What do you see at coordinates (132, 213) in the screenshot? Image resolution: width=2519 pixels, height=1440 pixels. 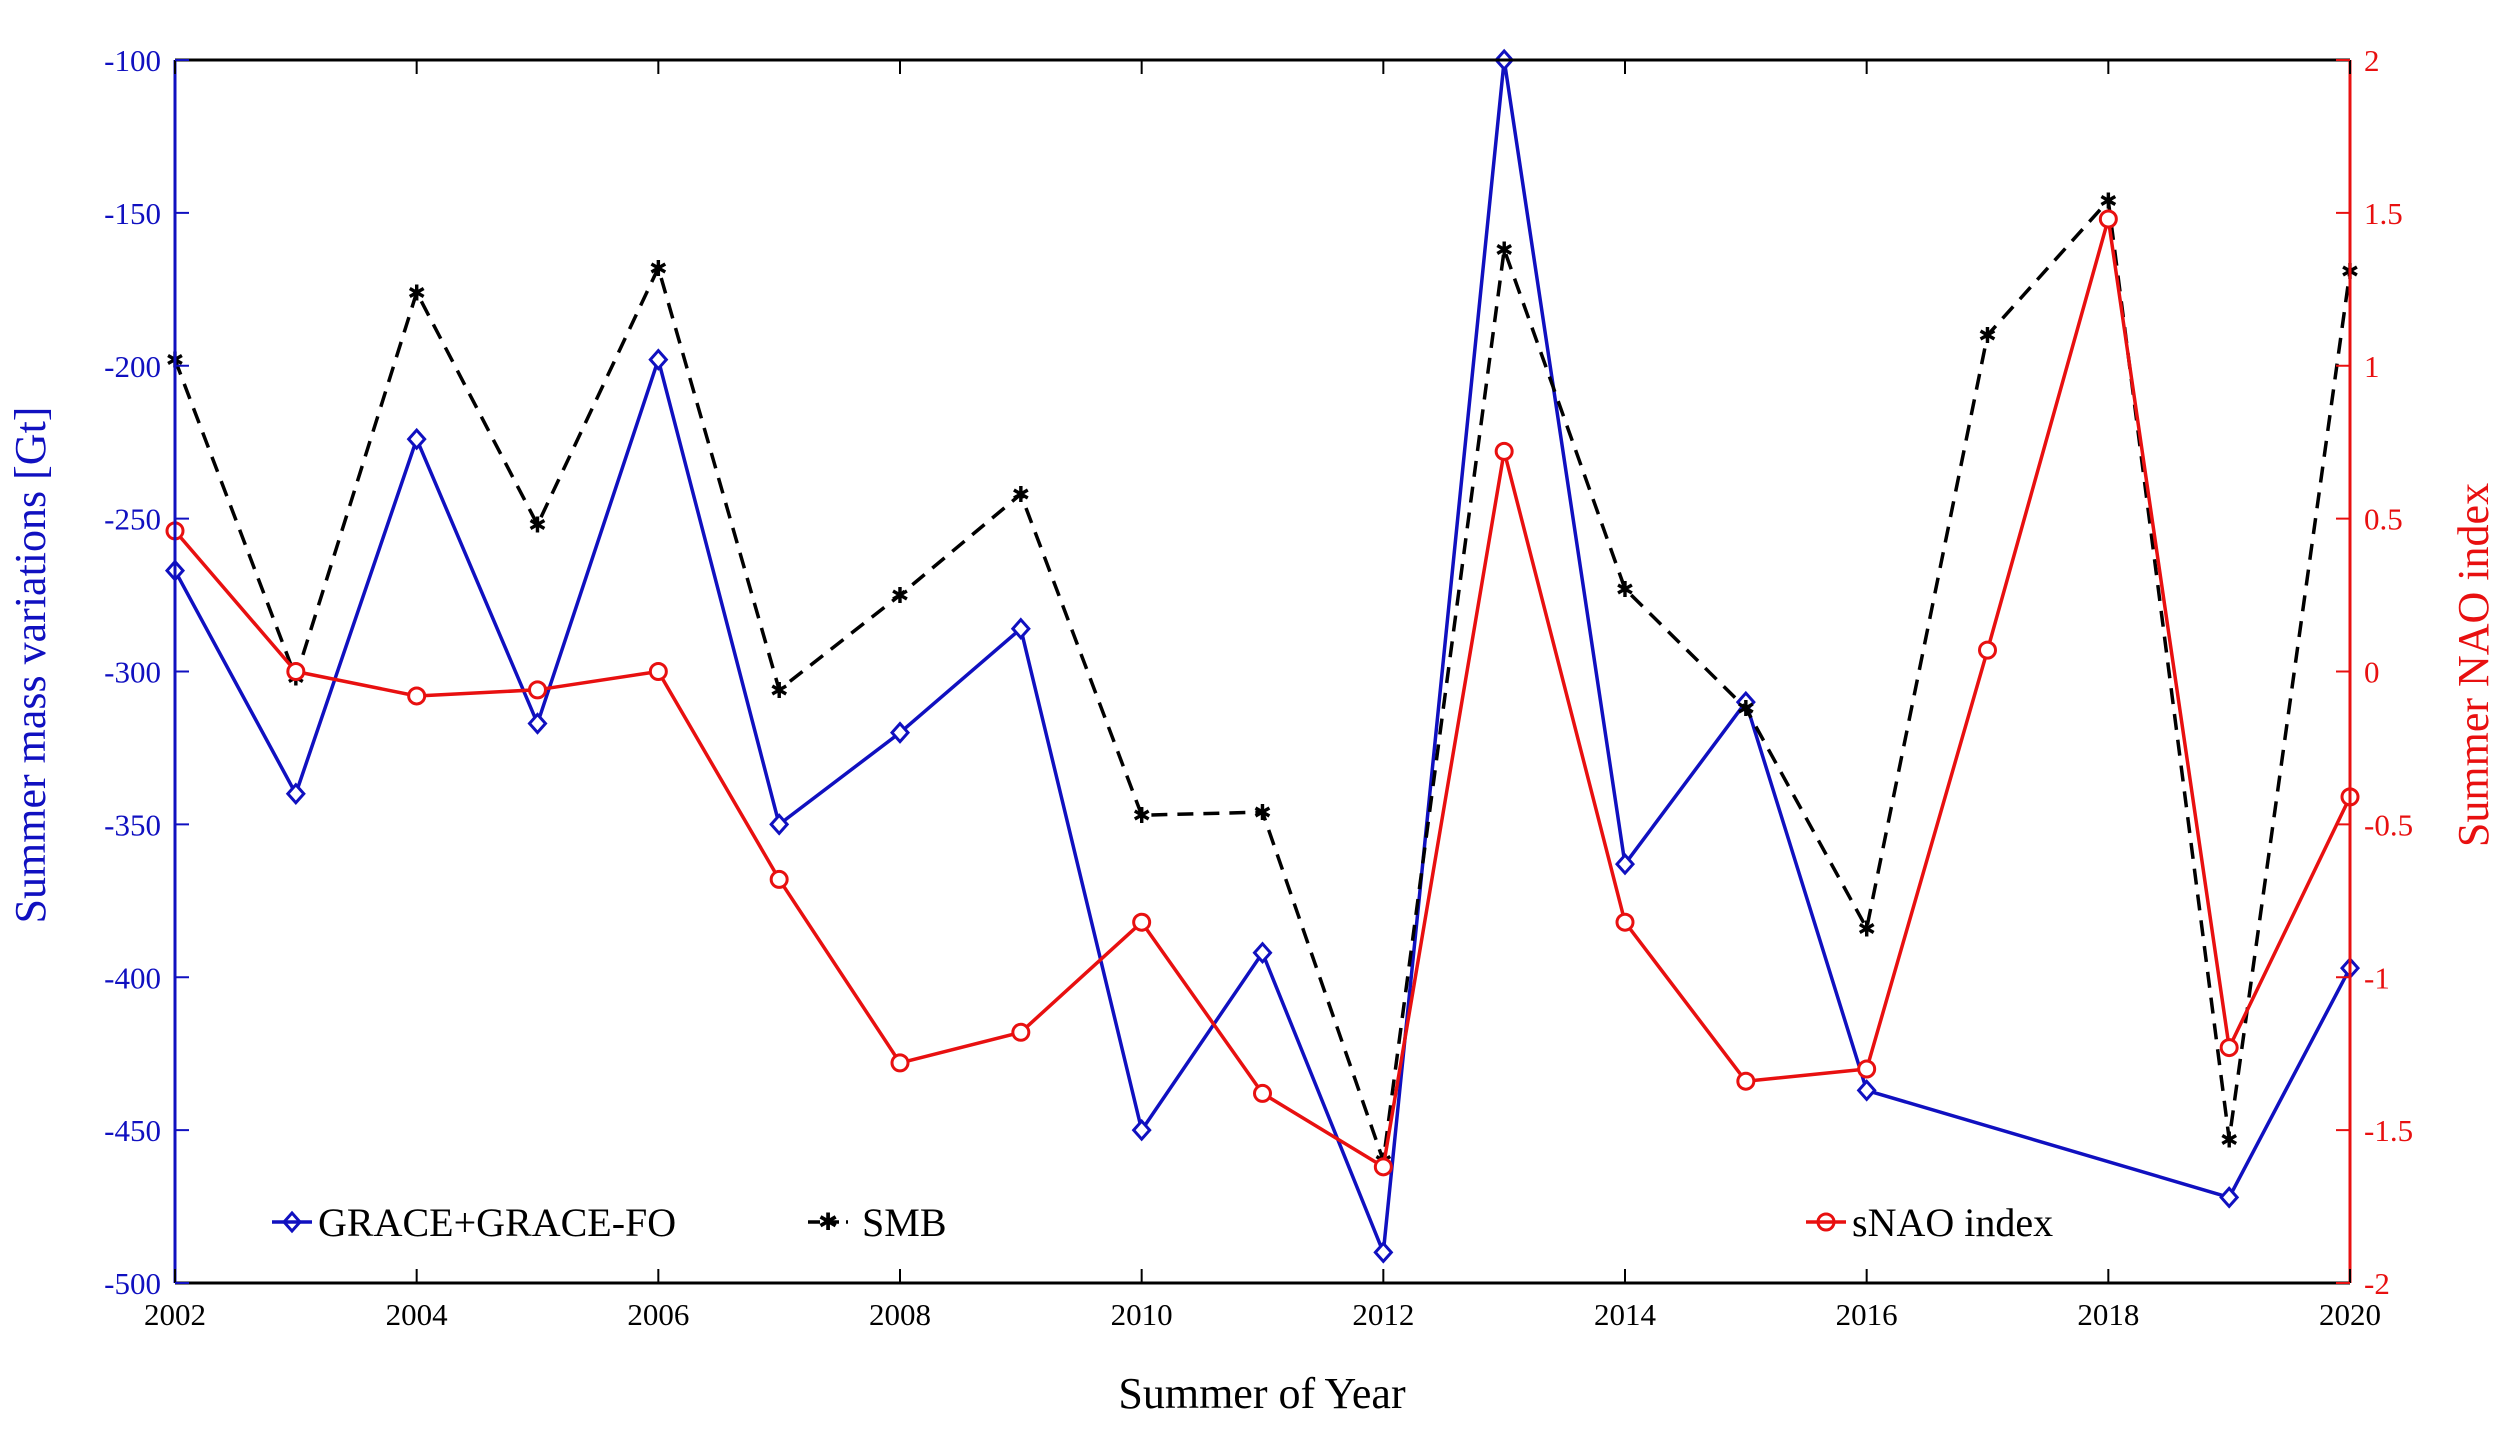 I see `y-left-tick-label: -150` at bounding box center [132, 213].